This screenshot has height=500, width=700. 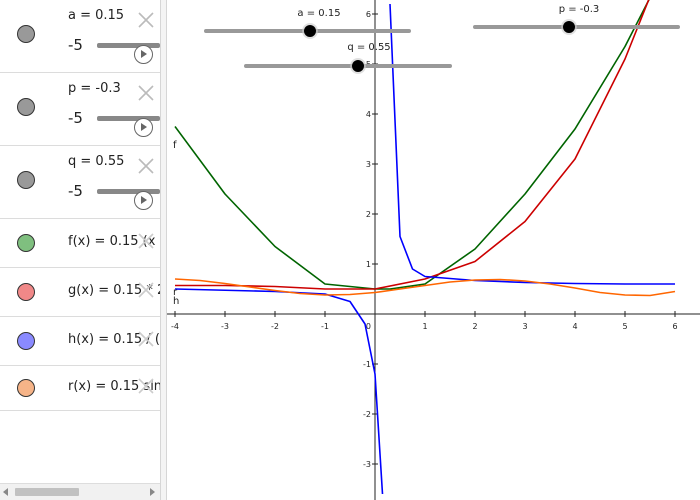 What do you see at coordinates (114, 241) in the screenshot?
I see `function-f-definition: f(x) = 0.15 (x -` at bounding box center [114, 241].